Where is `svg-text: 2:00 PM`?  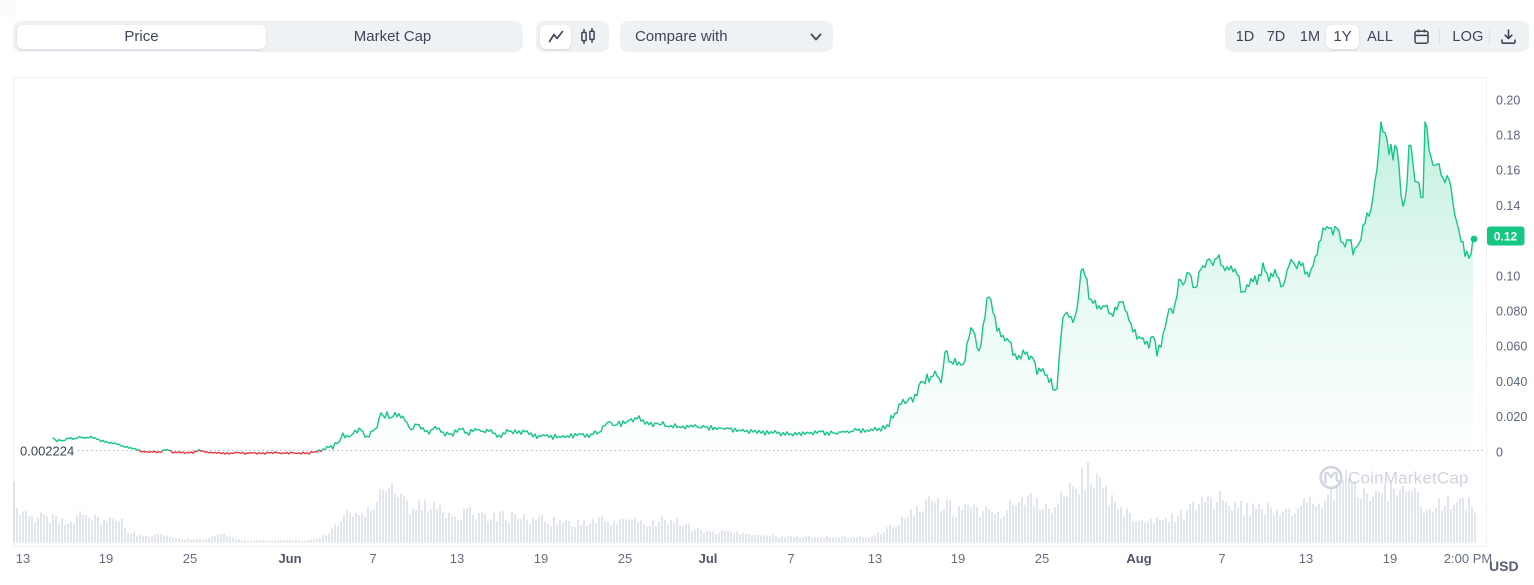
svg-text: 2:00 PM is located at coordinates (1468, 558).